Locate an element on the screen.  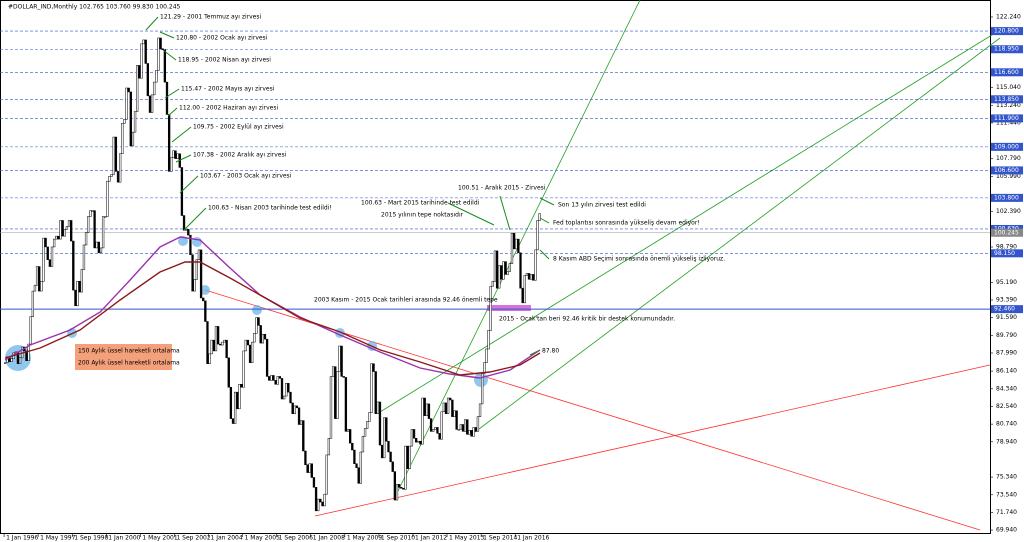
level-label: 116.600 is located at coordinates (1006, 72).